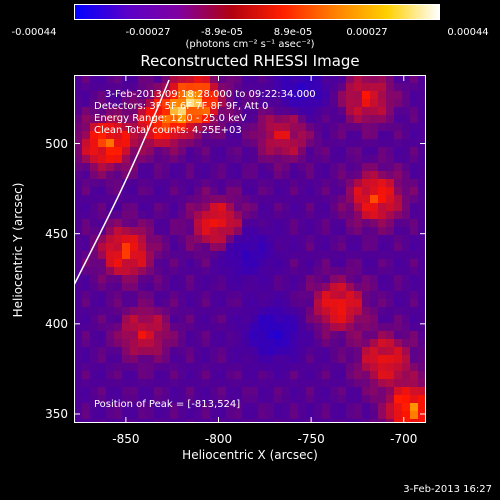 Image resolution: width=500 pixels, height=500 pixels. What do you see at coordinates (56, 413) in the screenshot?
I see `y-tick-label: 350` at bounding box center [56, 413].